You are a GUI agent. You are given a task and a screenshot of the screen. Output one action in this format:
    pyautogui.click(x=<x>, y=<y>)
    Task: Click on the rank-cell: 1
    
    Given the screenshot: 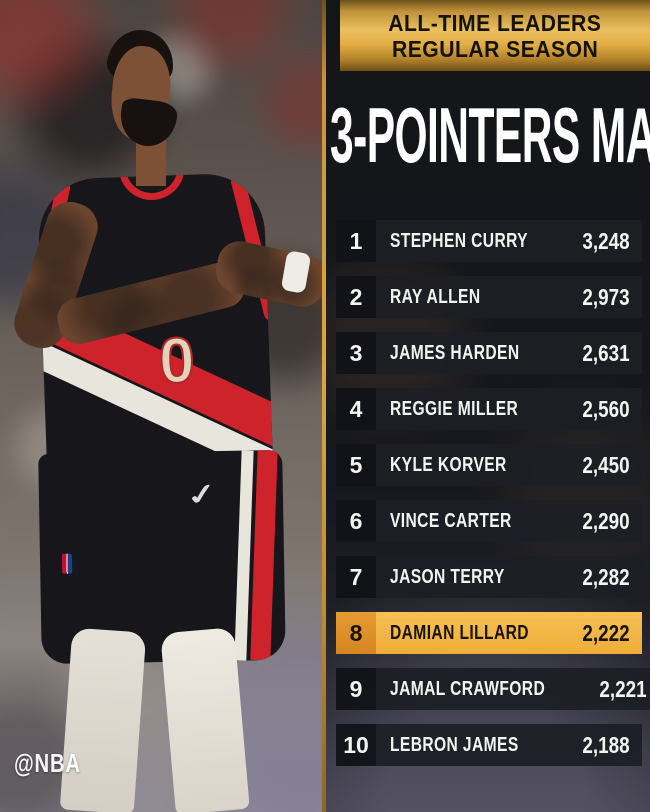 What is the action you would take?
    pyautogui.click(x=356, y=241)
    